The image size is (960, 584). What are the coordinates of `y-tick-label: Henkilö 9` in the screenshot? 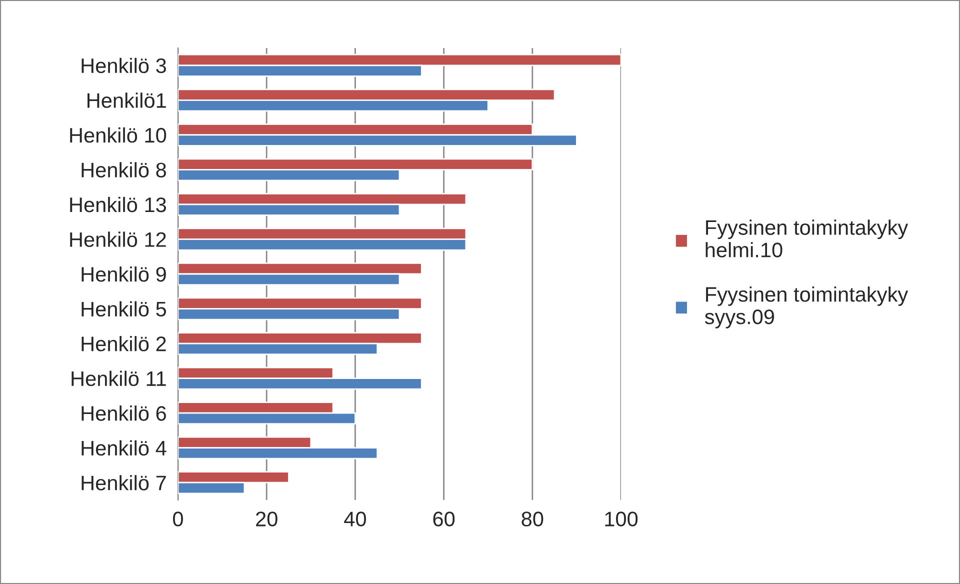 It's located at (124, 274).